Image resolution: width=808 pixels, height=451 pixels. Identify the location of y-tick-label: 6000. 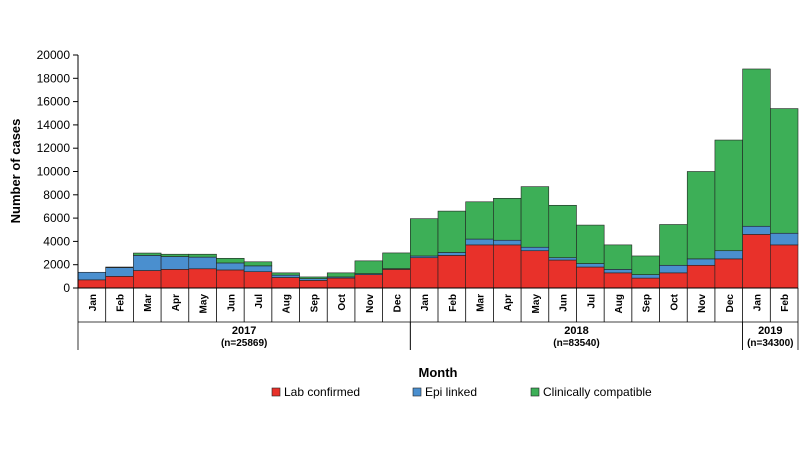
(56, 218).